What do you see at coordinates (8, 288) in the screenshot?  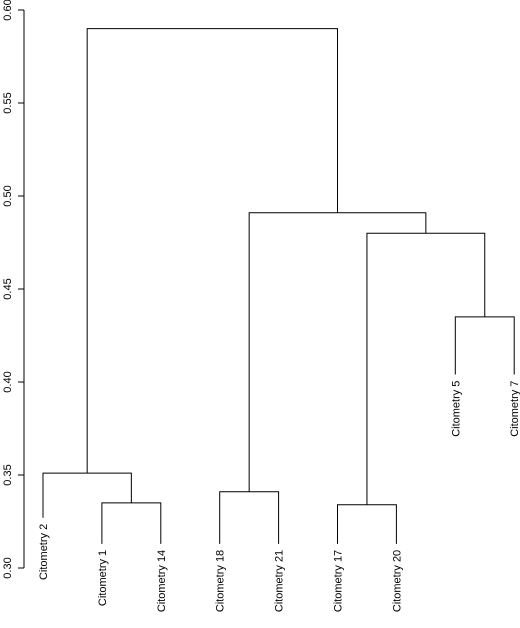 I see `y-tick-label: 0.45` at bounding box center [8, 288].